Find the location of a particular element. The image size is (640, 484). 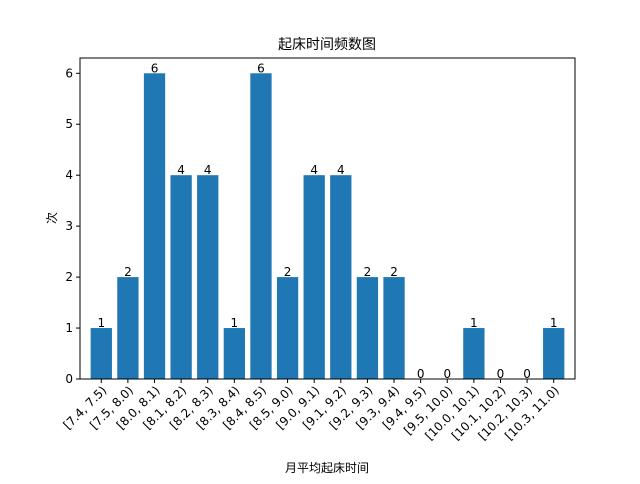

y-tick-label: 0 is located at coordinates (69, 379).